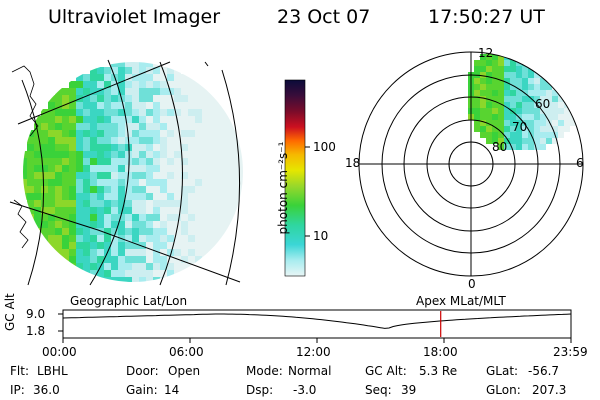  What do you see at coordinates (184, 371) in the screenshot?
I see `door-value: Open` at bounding box center [184, 371].